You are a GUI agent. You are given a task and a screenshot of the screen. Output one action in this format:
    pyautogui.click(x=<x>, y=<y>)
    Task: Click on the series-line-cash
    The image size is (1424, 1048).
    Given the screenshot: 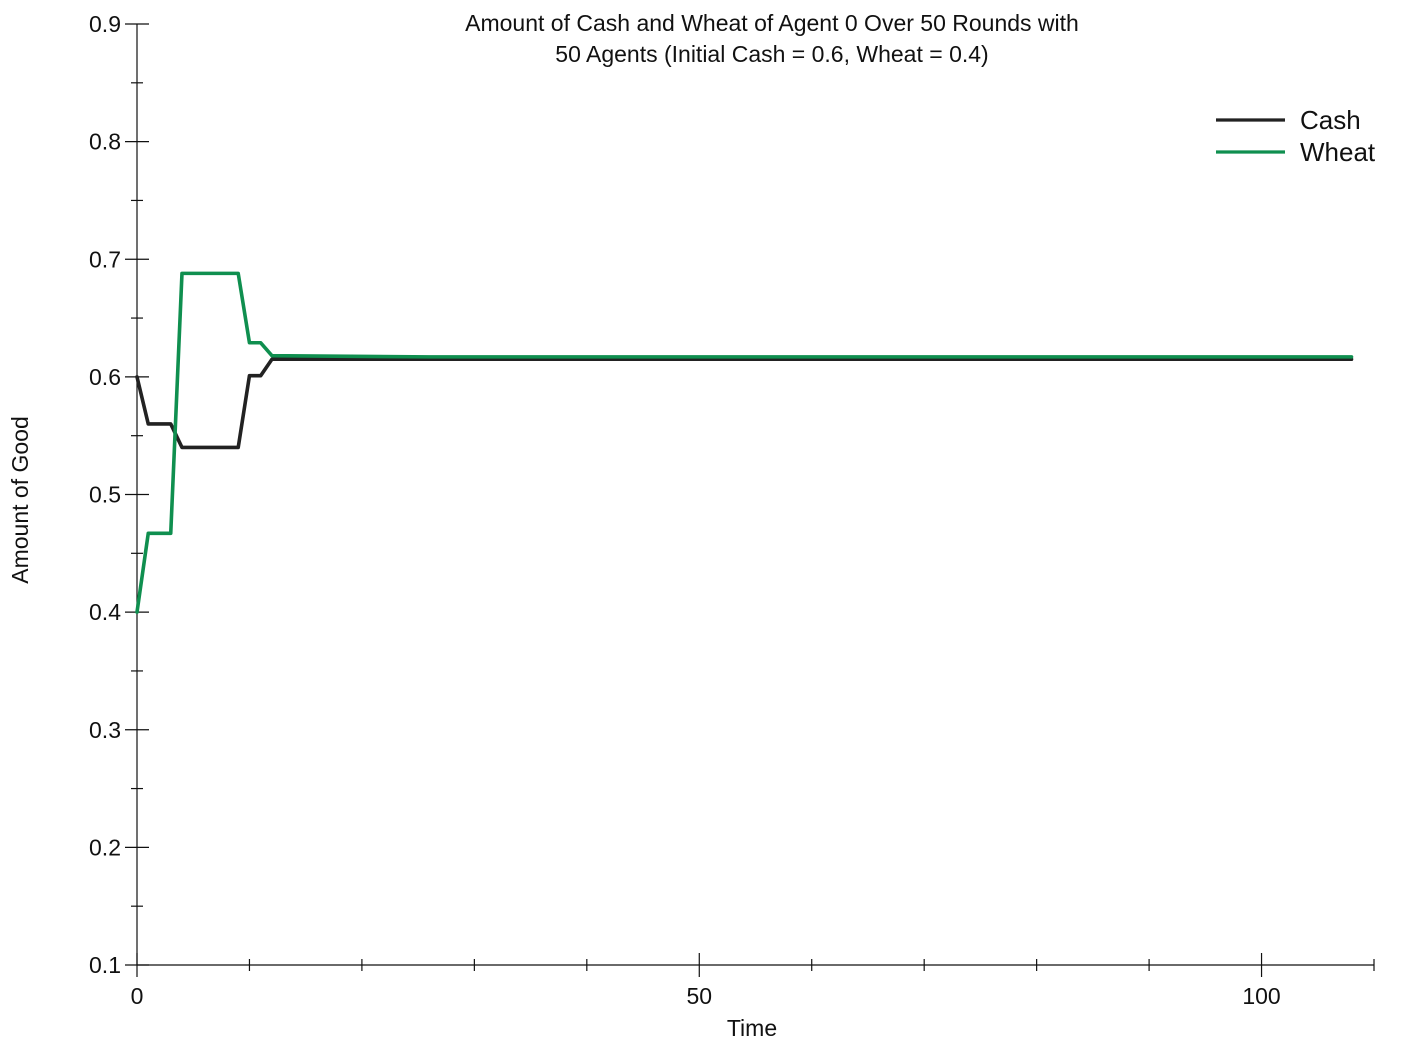 What is the action you would take?
    pyautogui.click(x=744, y=403)
    